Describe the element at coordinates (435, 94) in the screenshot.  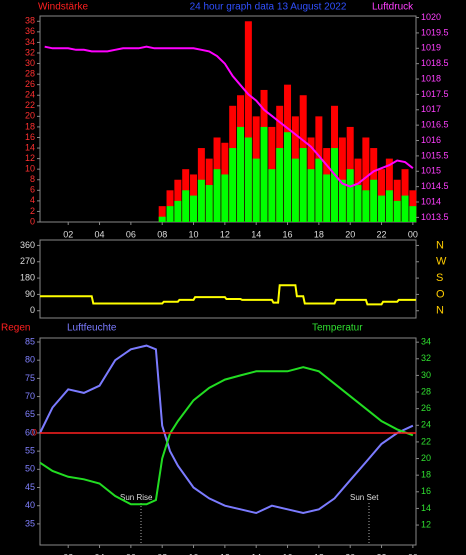
I see `y2-tick-label: 1017.5` at that location.